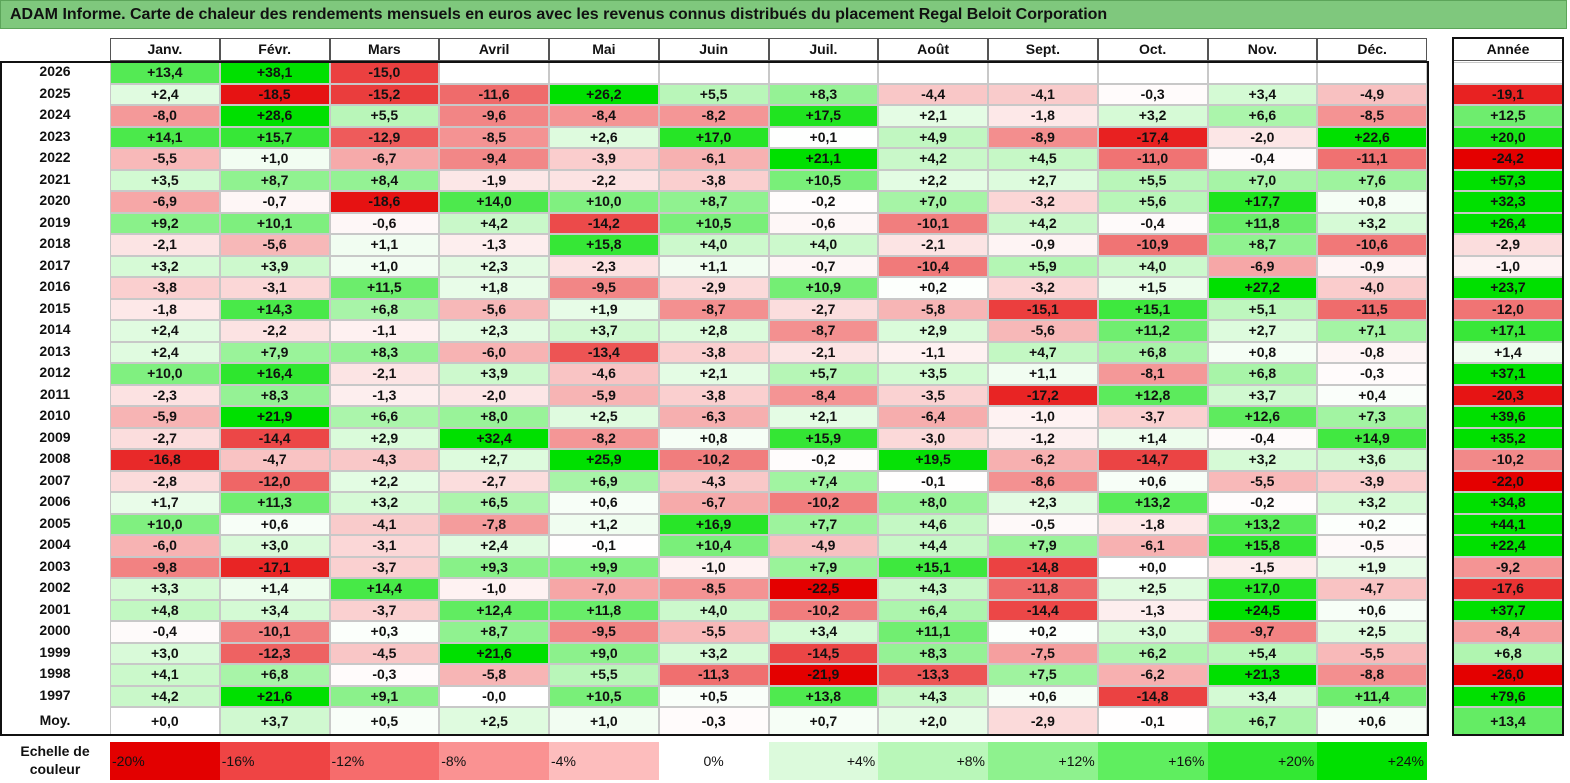 The width and height of the screenshot is (1570, 783). I want to click on month-header: Oct., so click(1152, 49).